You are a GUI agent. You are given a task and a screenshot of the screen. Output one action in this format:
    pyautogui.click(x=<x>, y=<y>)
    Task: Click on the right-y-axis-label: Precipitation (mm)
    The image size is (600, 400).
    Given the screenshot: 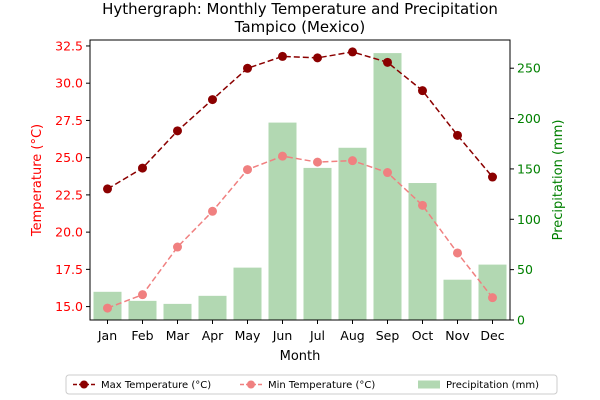 What is the action you would take?
    pyautogui.click(x=558, y=180)
    